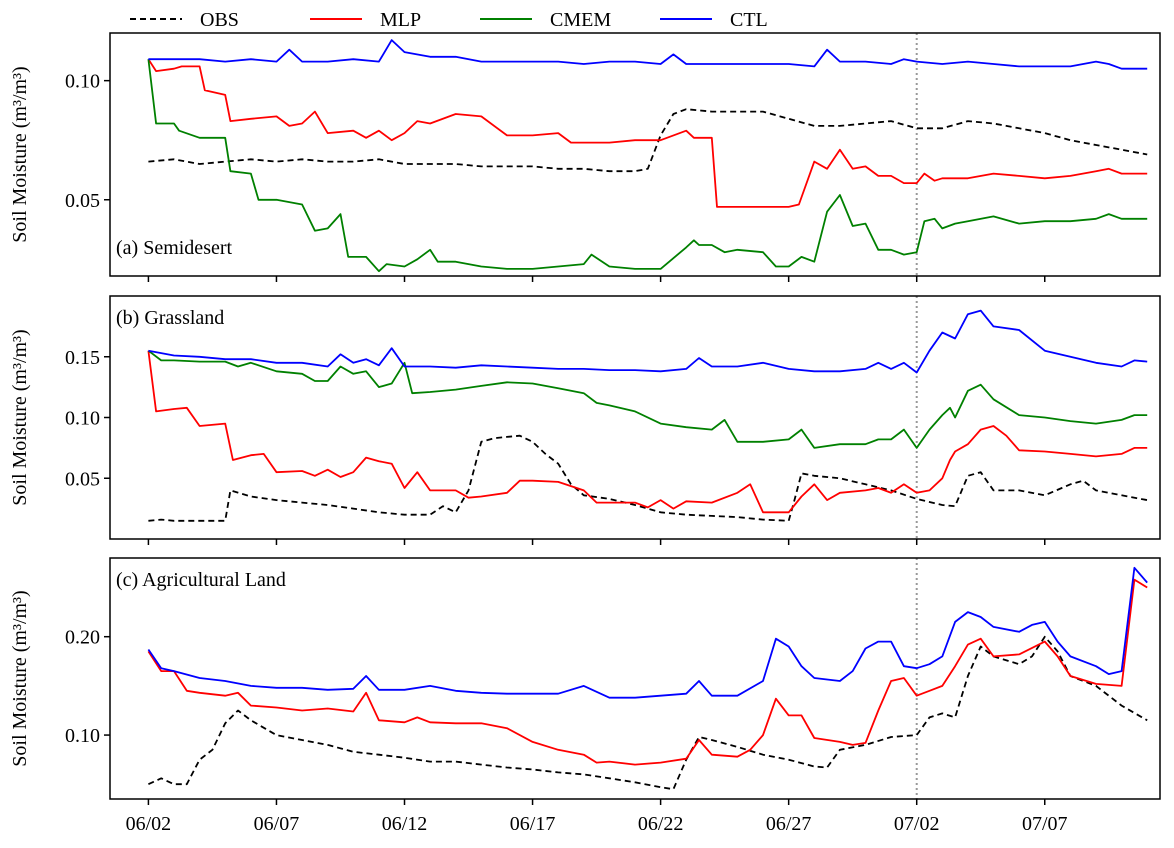 The image size is (1174, 848). I want to click on x-tick-label: 06/22, so click(661, 824).